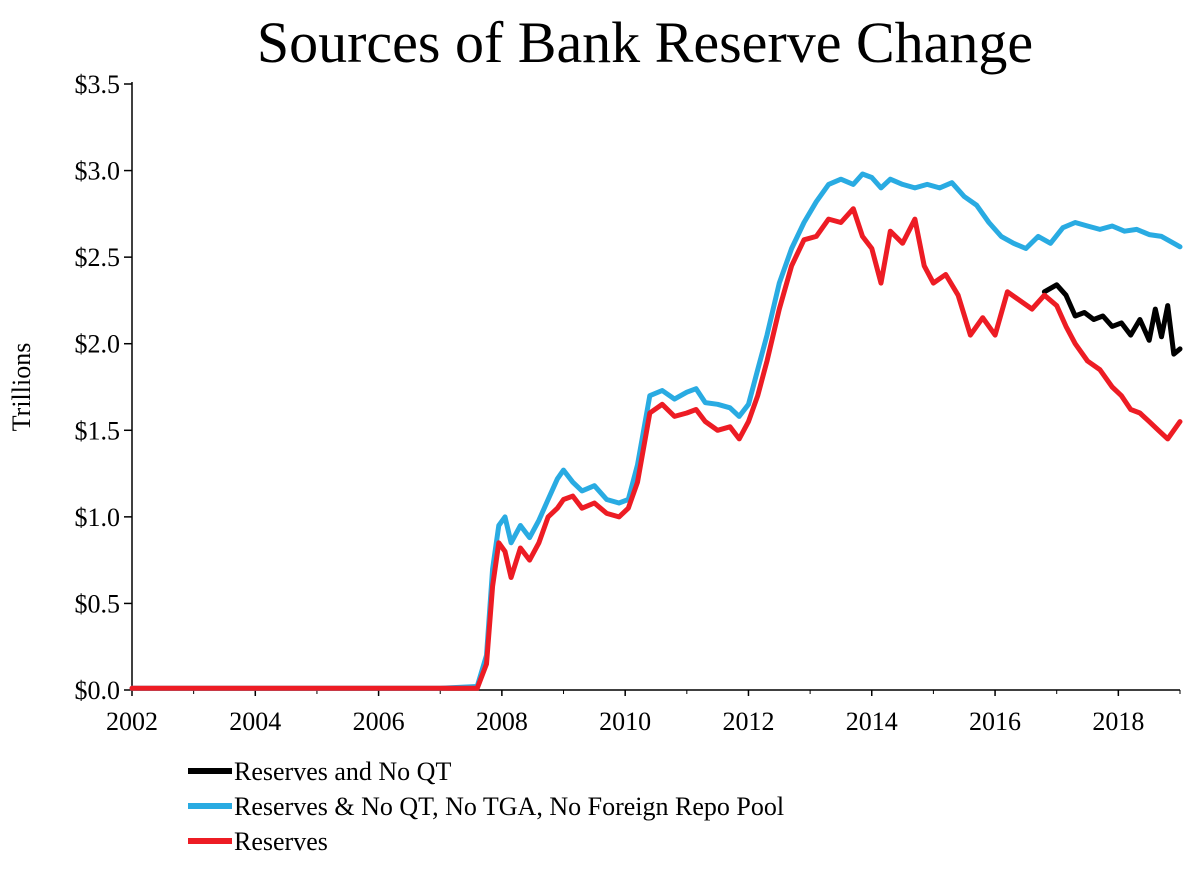  I want to click on y-tick-label: $3.5, so click(98, 84).